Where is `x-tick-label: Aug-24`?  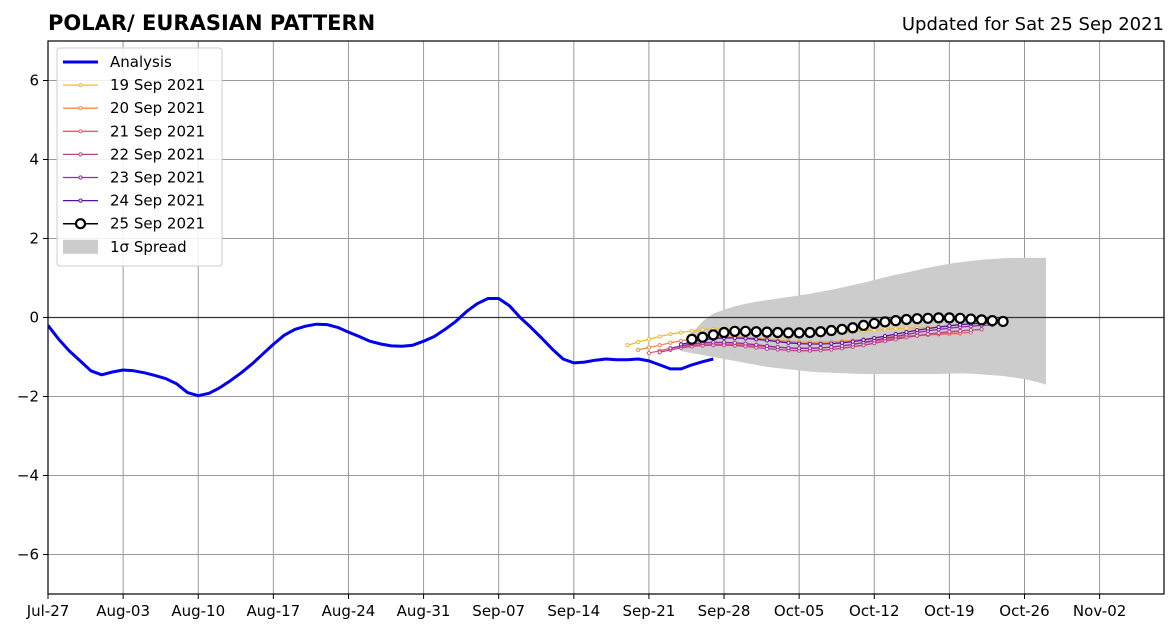
x-tick-label: Aug-24 is located at coordinates (349, 611).